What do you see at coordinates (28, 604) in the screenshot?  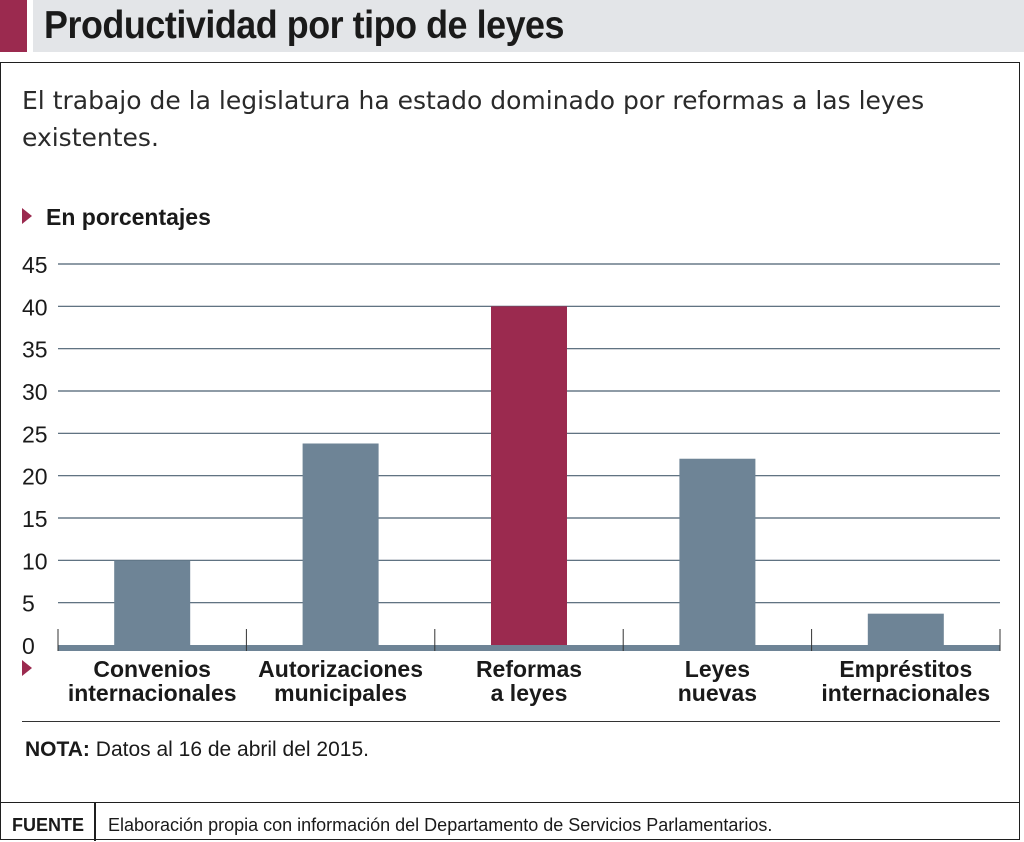 I see `y-tick-label: 5` at bounding box center [28, 604].